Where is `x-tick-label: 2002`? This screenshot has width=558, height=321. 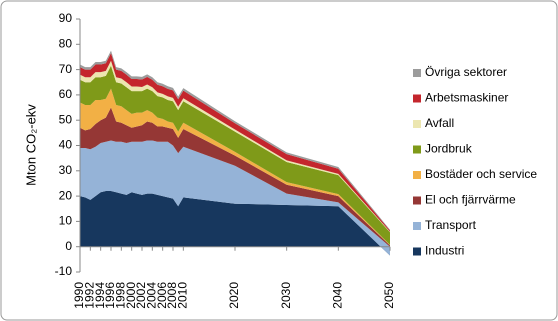
x-tick-label: 2002 is located at coordinates (141, 295).